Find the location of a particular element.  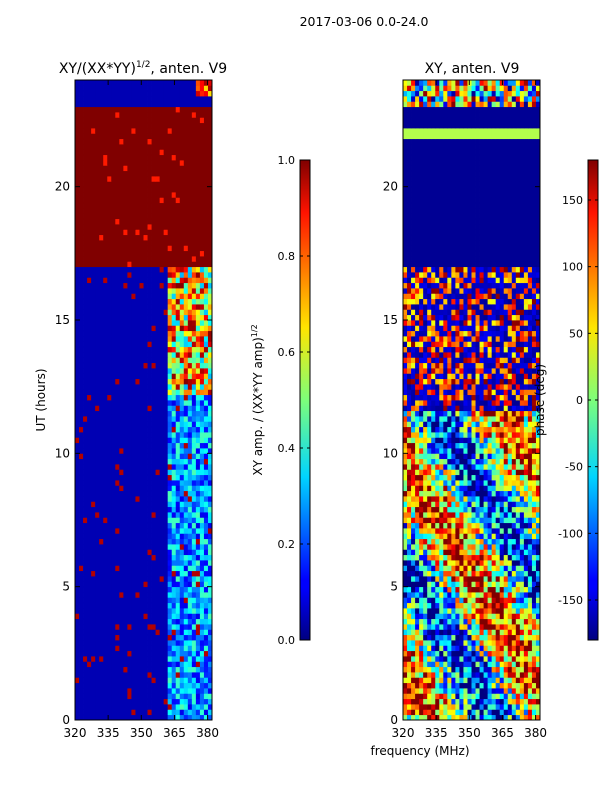

y-tick-label: 0 is located at coordinates (66, 720).